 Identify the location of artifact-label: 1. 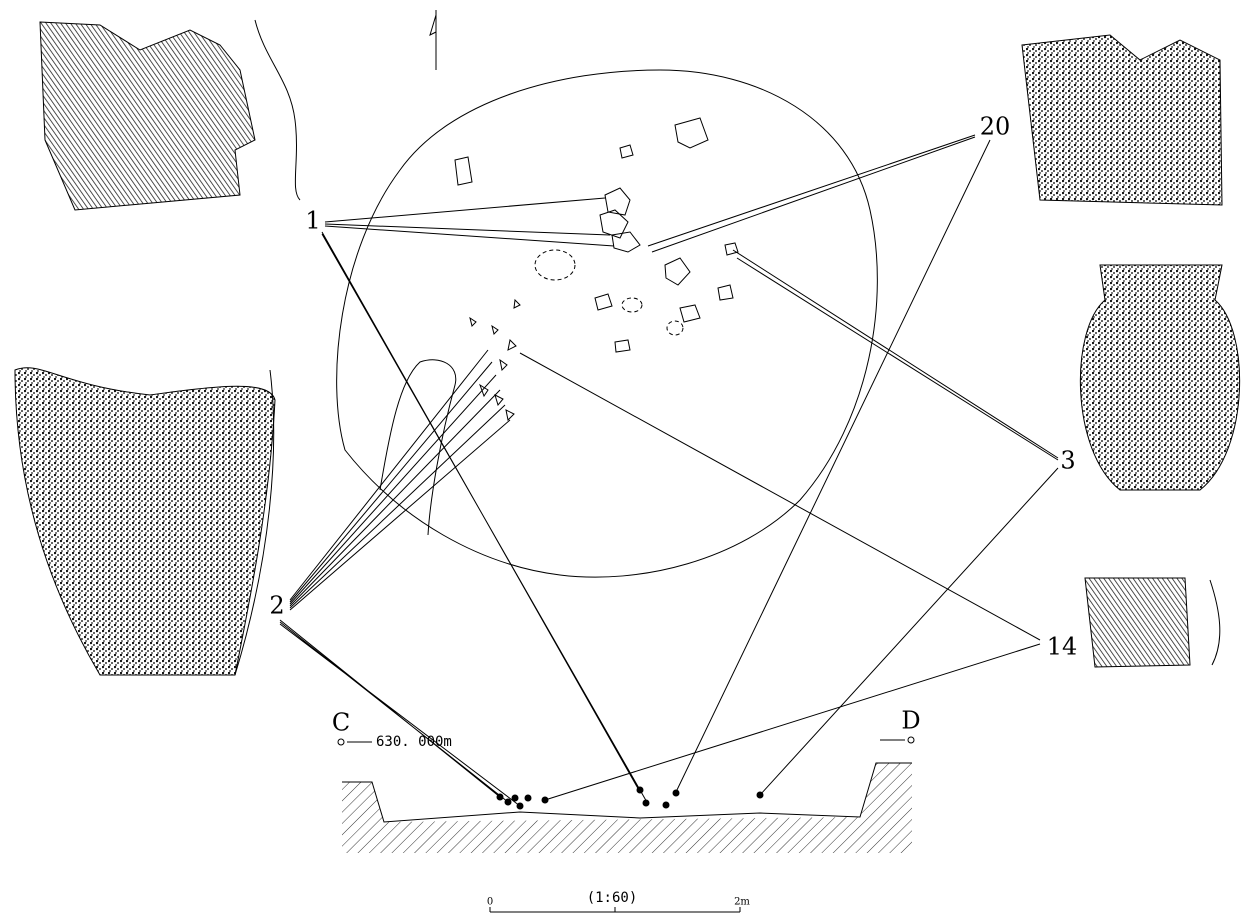
(312, 221).